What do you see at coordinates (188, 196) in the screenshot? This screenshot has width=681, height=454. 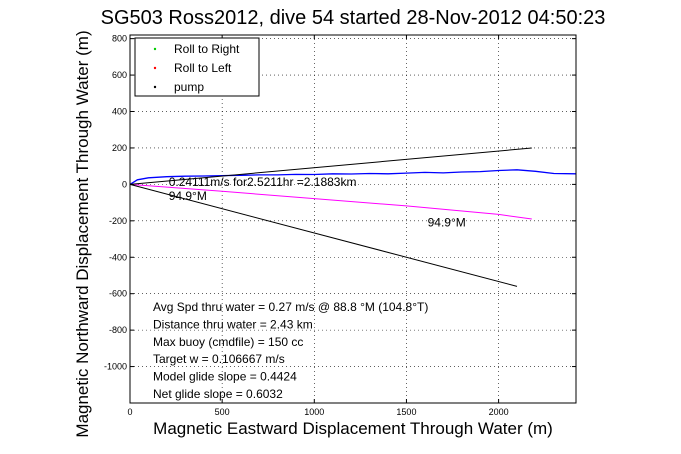 I see `annotation-1: 94.9°M` at bounding box center [188, 196].